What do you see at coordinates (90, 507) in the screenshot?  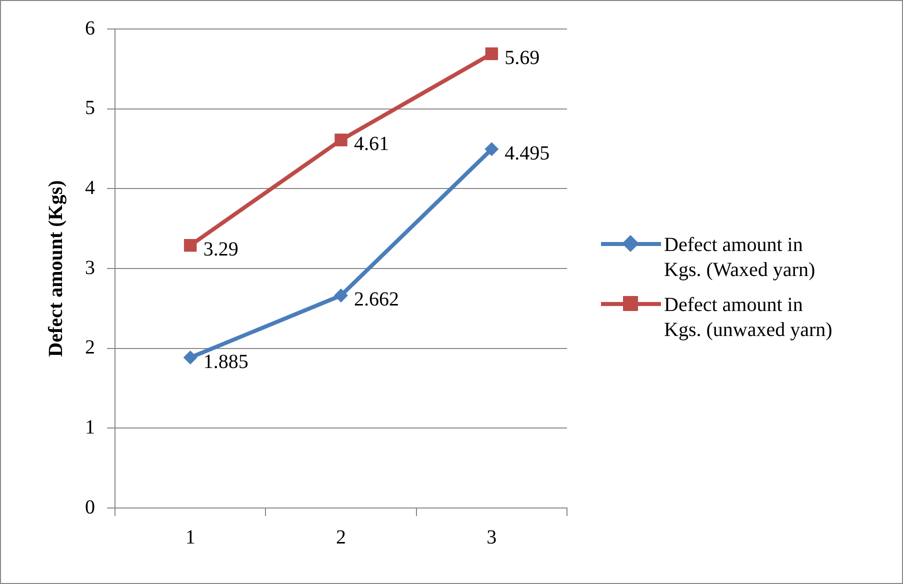 I see `y-tick-label: 0` at bounding box center [90, 507].